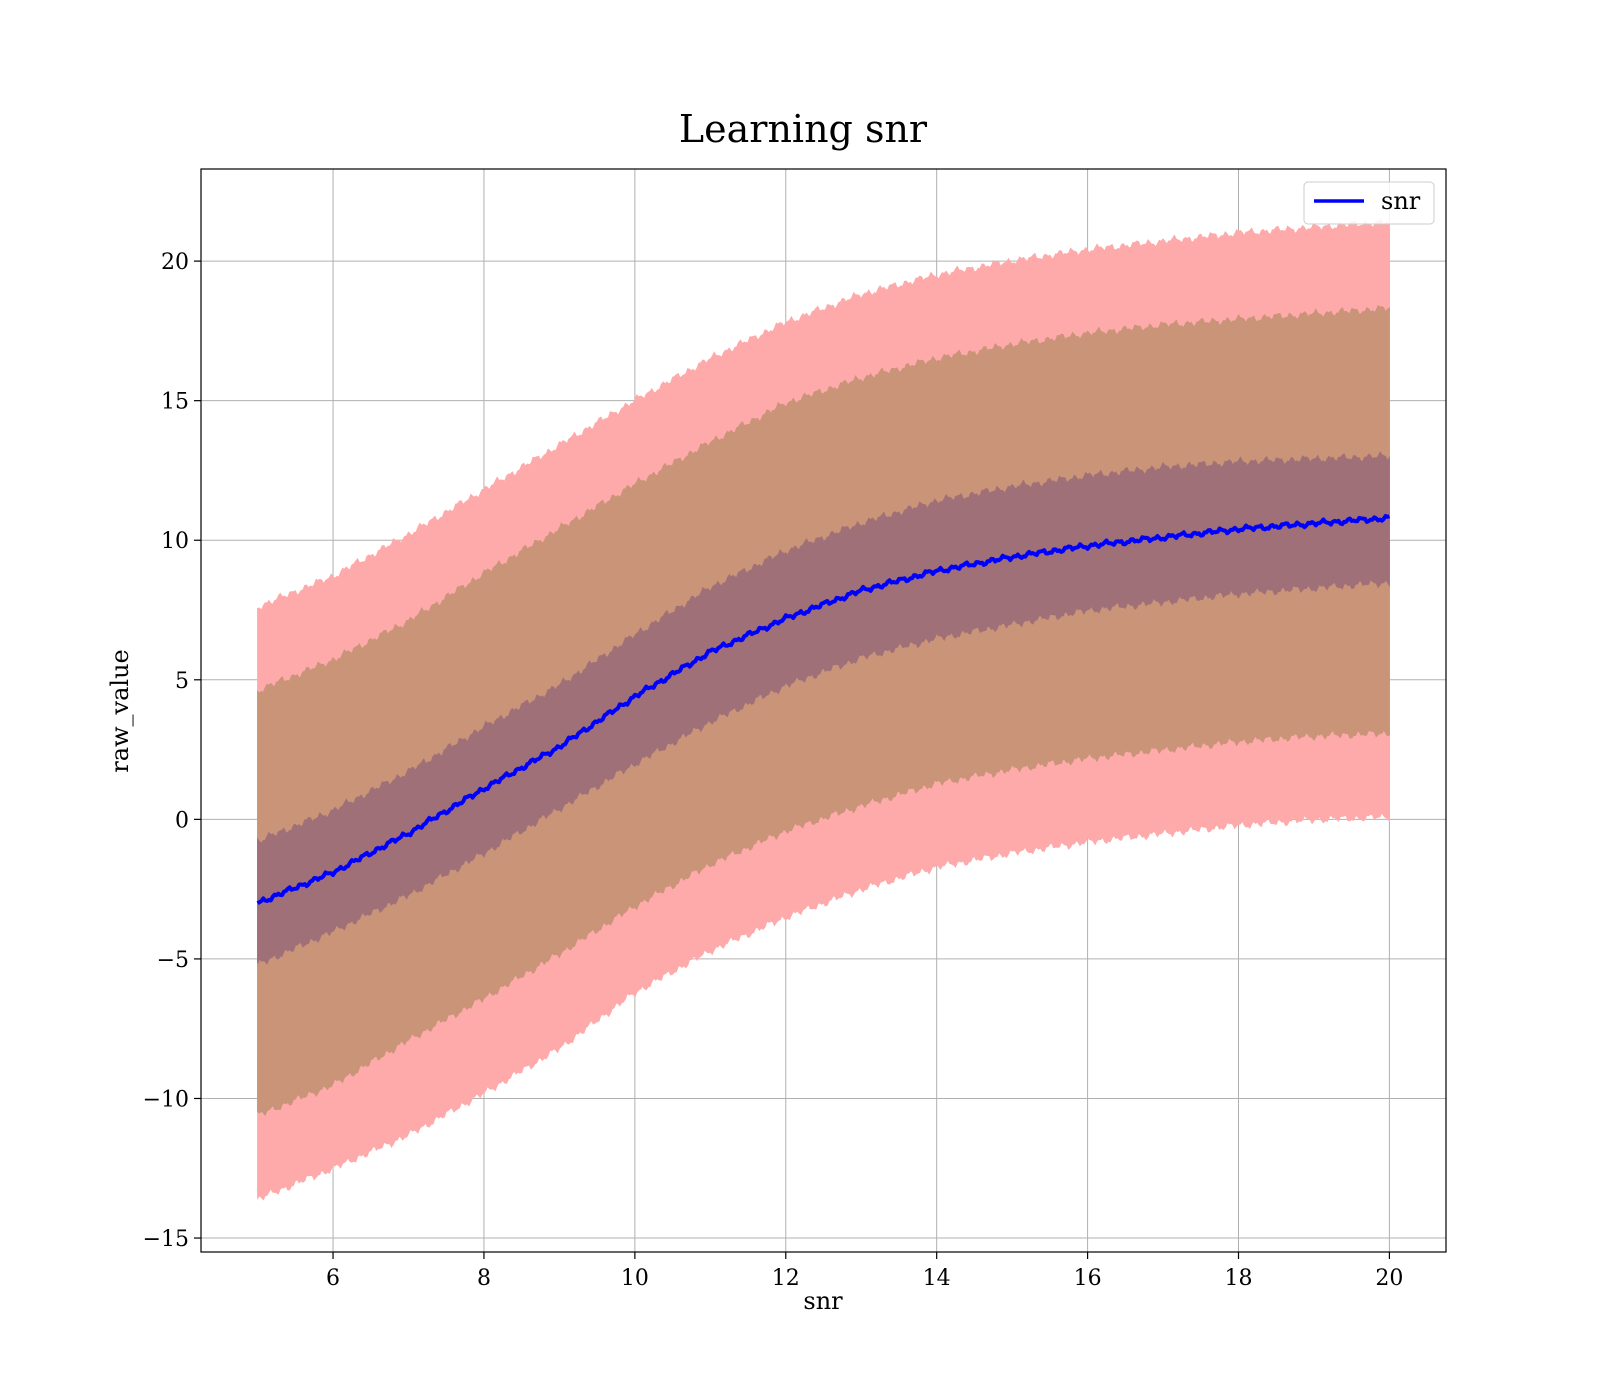  Describe the element at coordinates (1088, 1278) in the screenshot. I see `x-tick-label: 16` at that location.